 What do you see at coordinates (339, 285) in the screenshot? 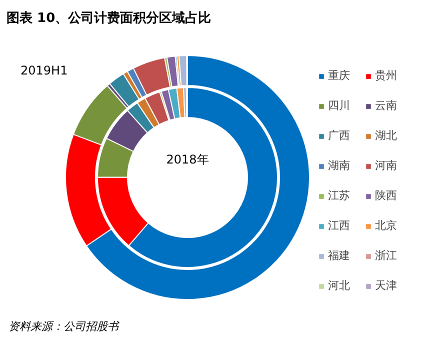
I see `legend-label: 河北` at bounding box center [339, 285].